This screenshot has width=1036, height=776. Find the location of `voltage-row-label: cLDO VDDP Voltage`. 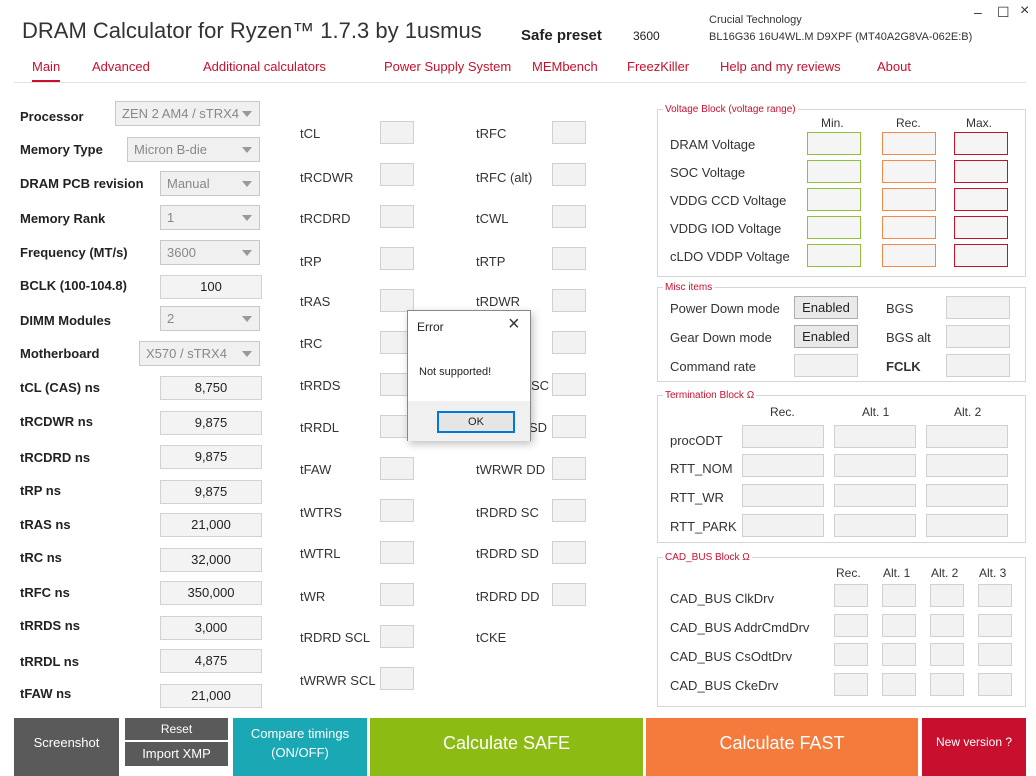

voltage-row-label: cLDO VDDP Voltage is located at coordinates (730, 256).